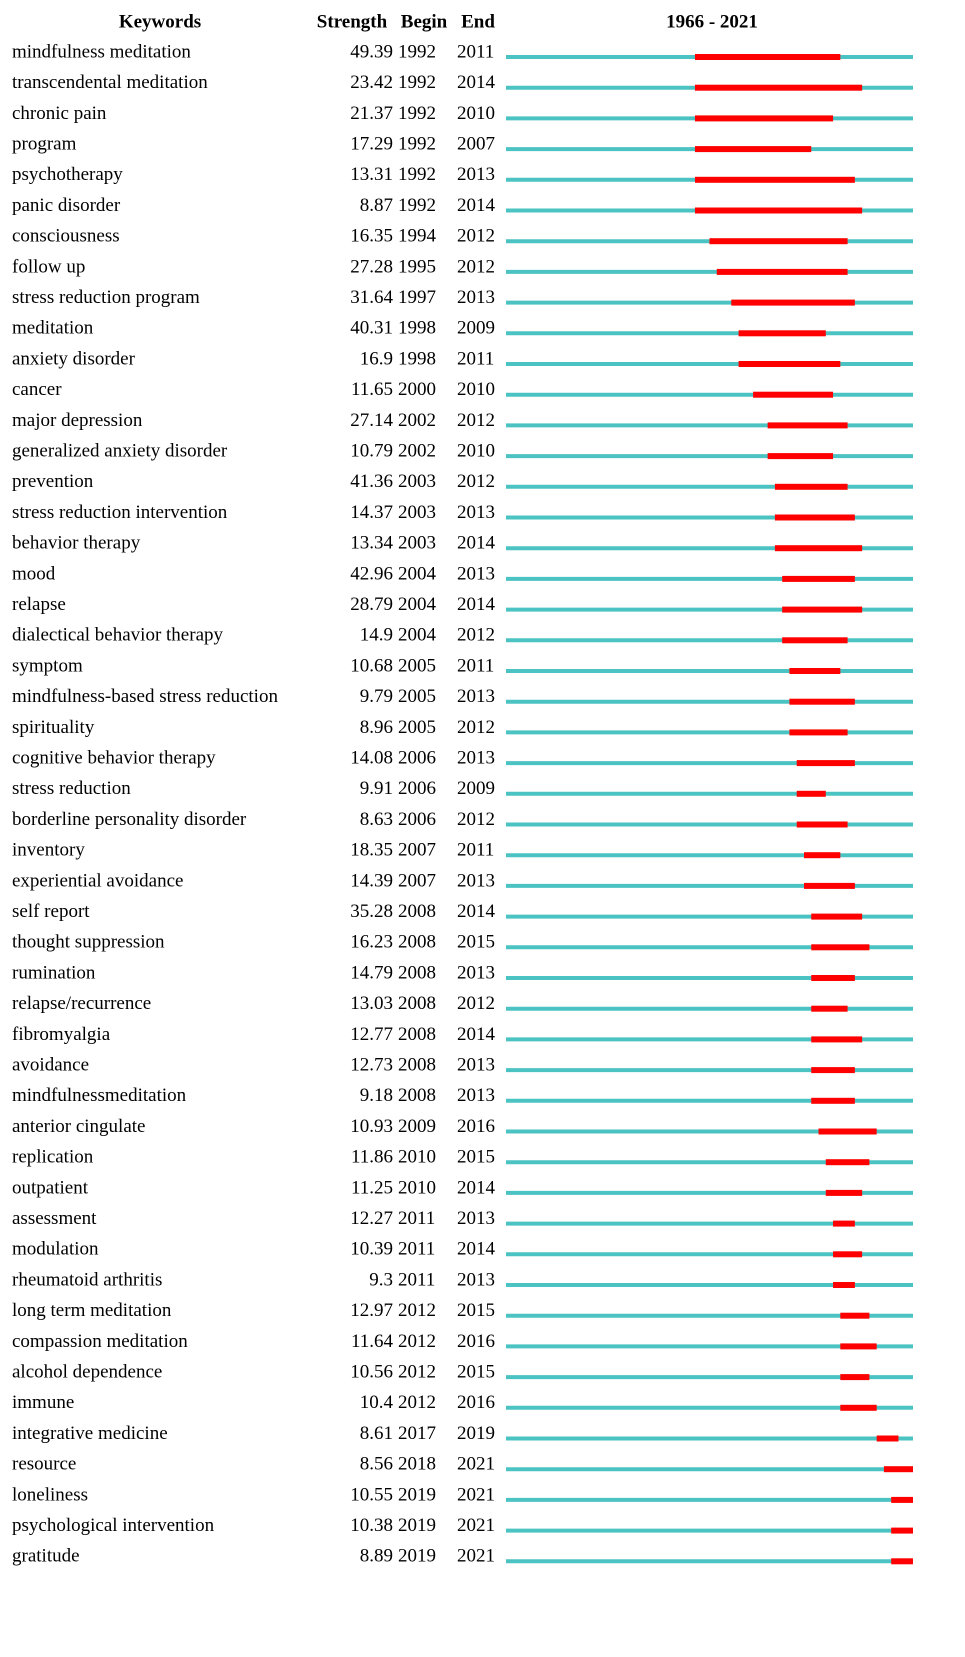  I want to click on keyword: self report, so click(51, 911).